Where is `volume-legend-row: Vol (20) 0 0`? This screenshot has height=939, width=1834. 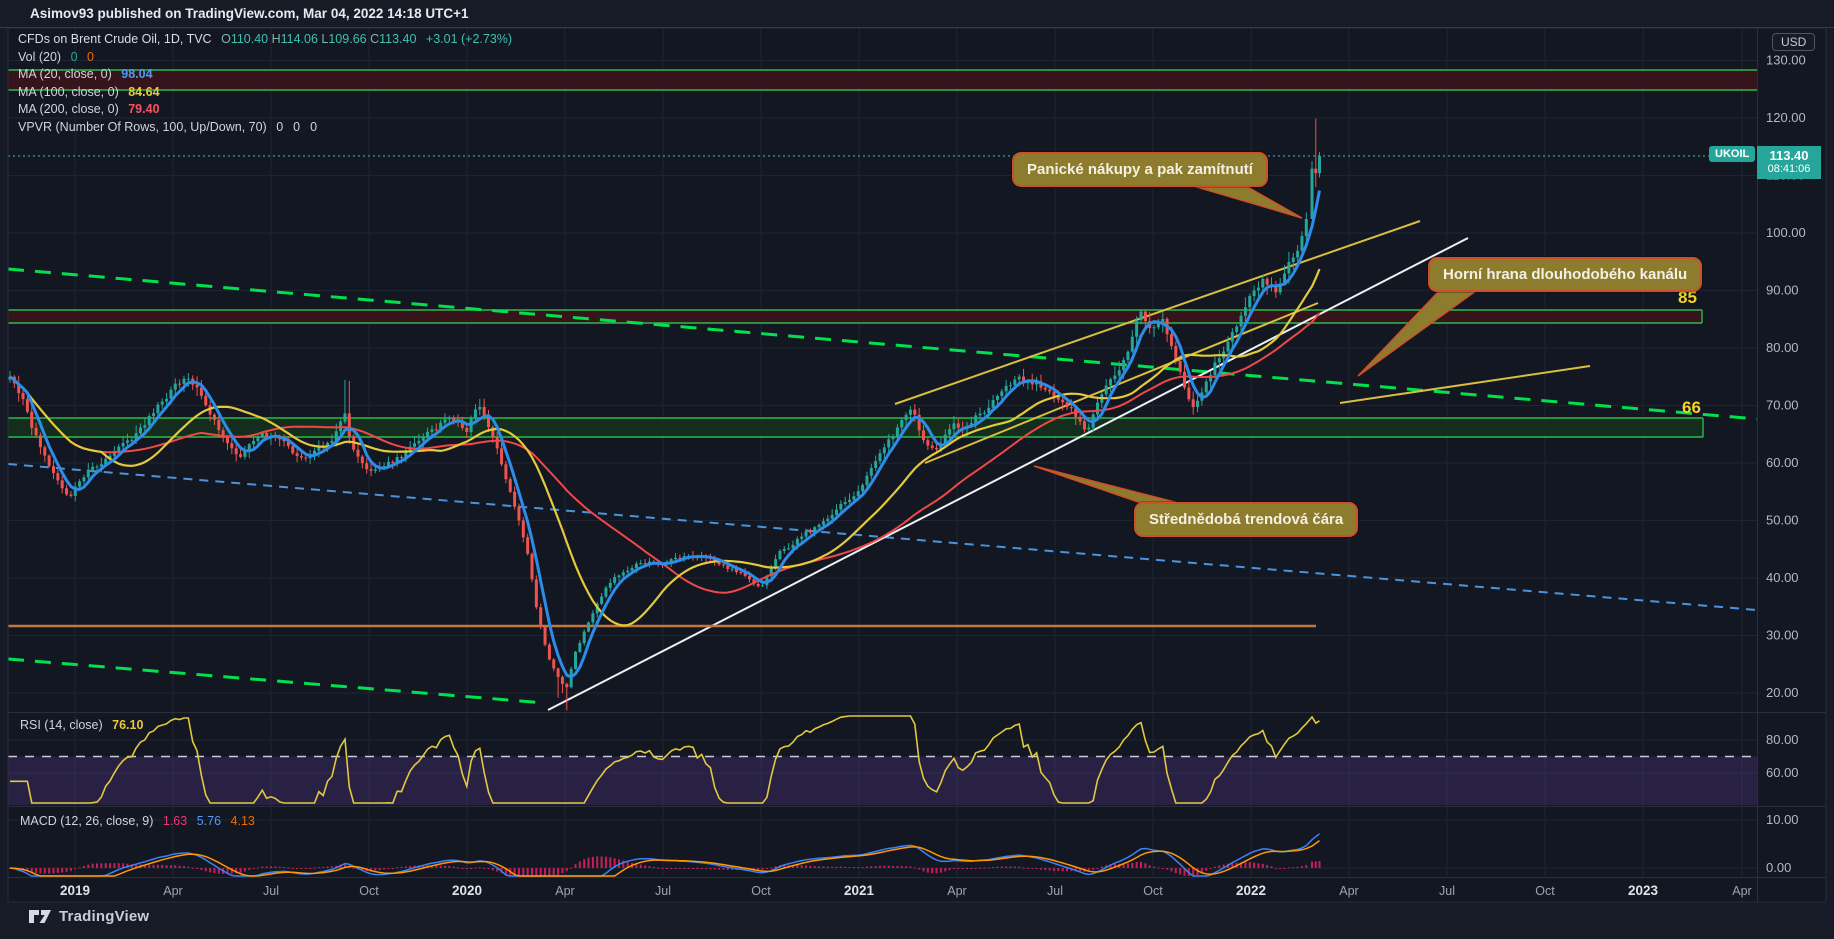 volume-legend-row: Vol (20) 0 0 is located at coordinates (265, 58).